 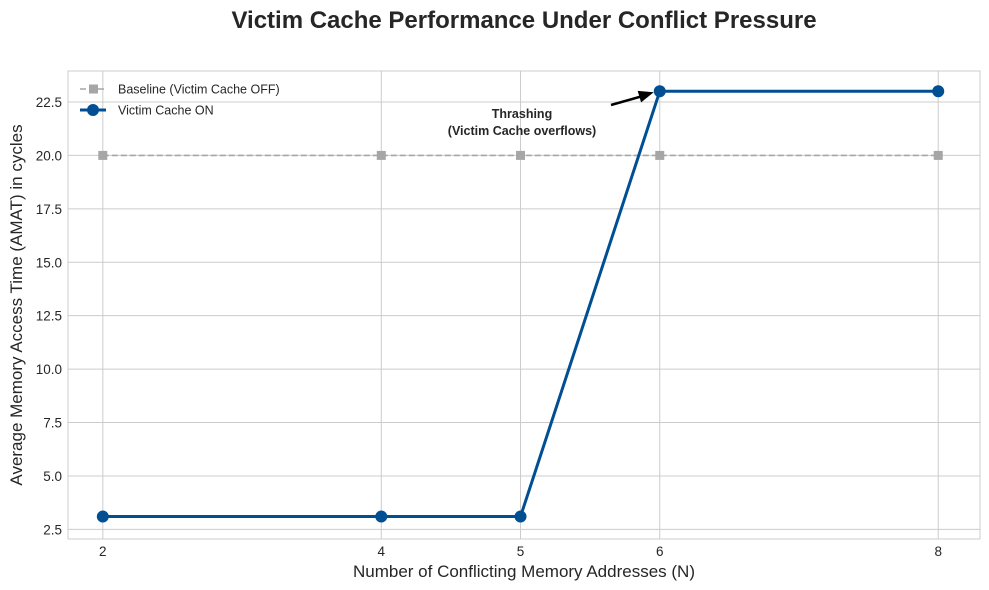 I want to click on annotation: Thrashing (Victim Cache overflows), so click(x=551, y=114).